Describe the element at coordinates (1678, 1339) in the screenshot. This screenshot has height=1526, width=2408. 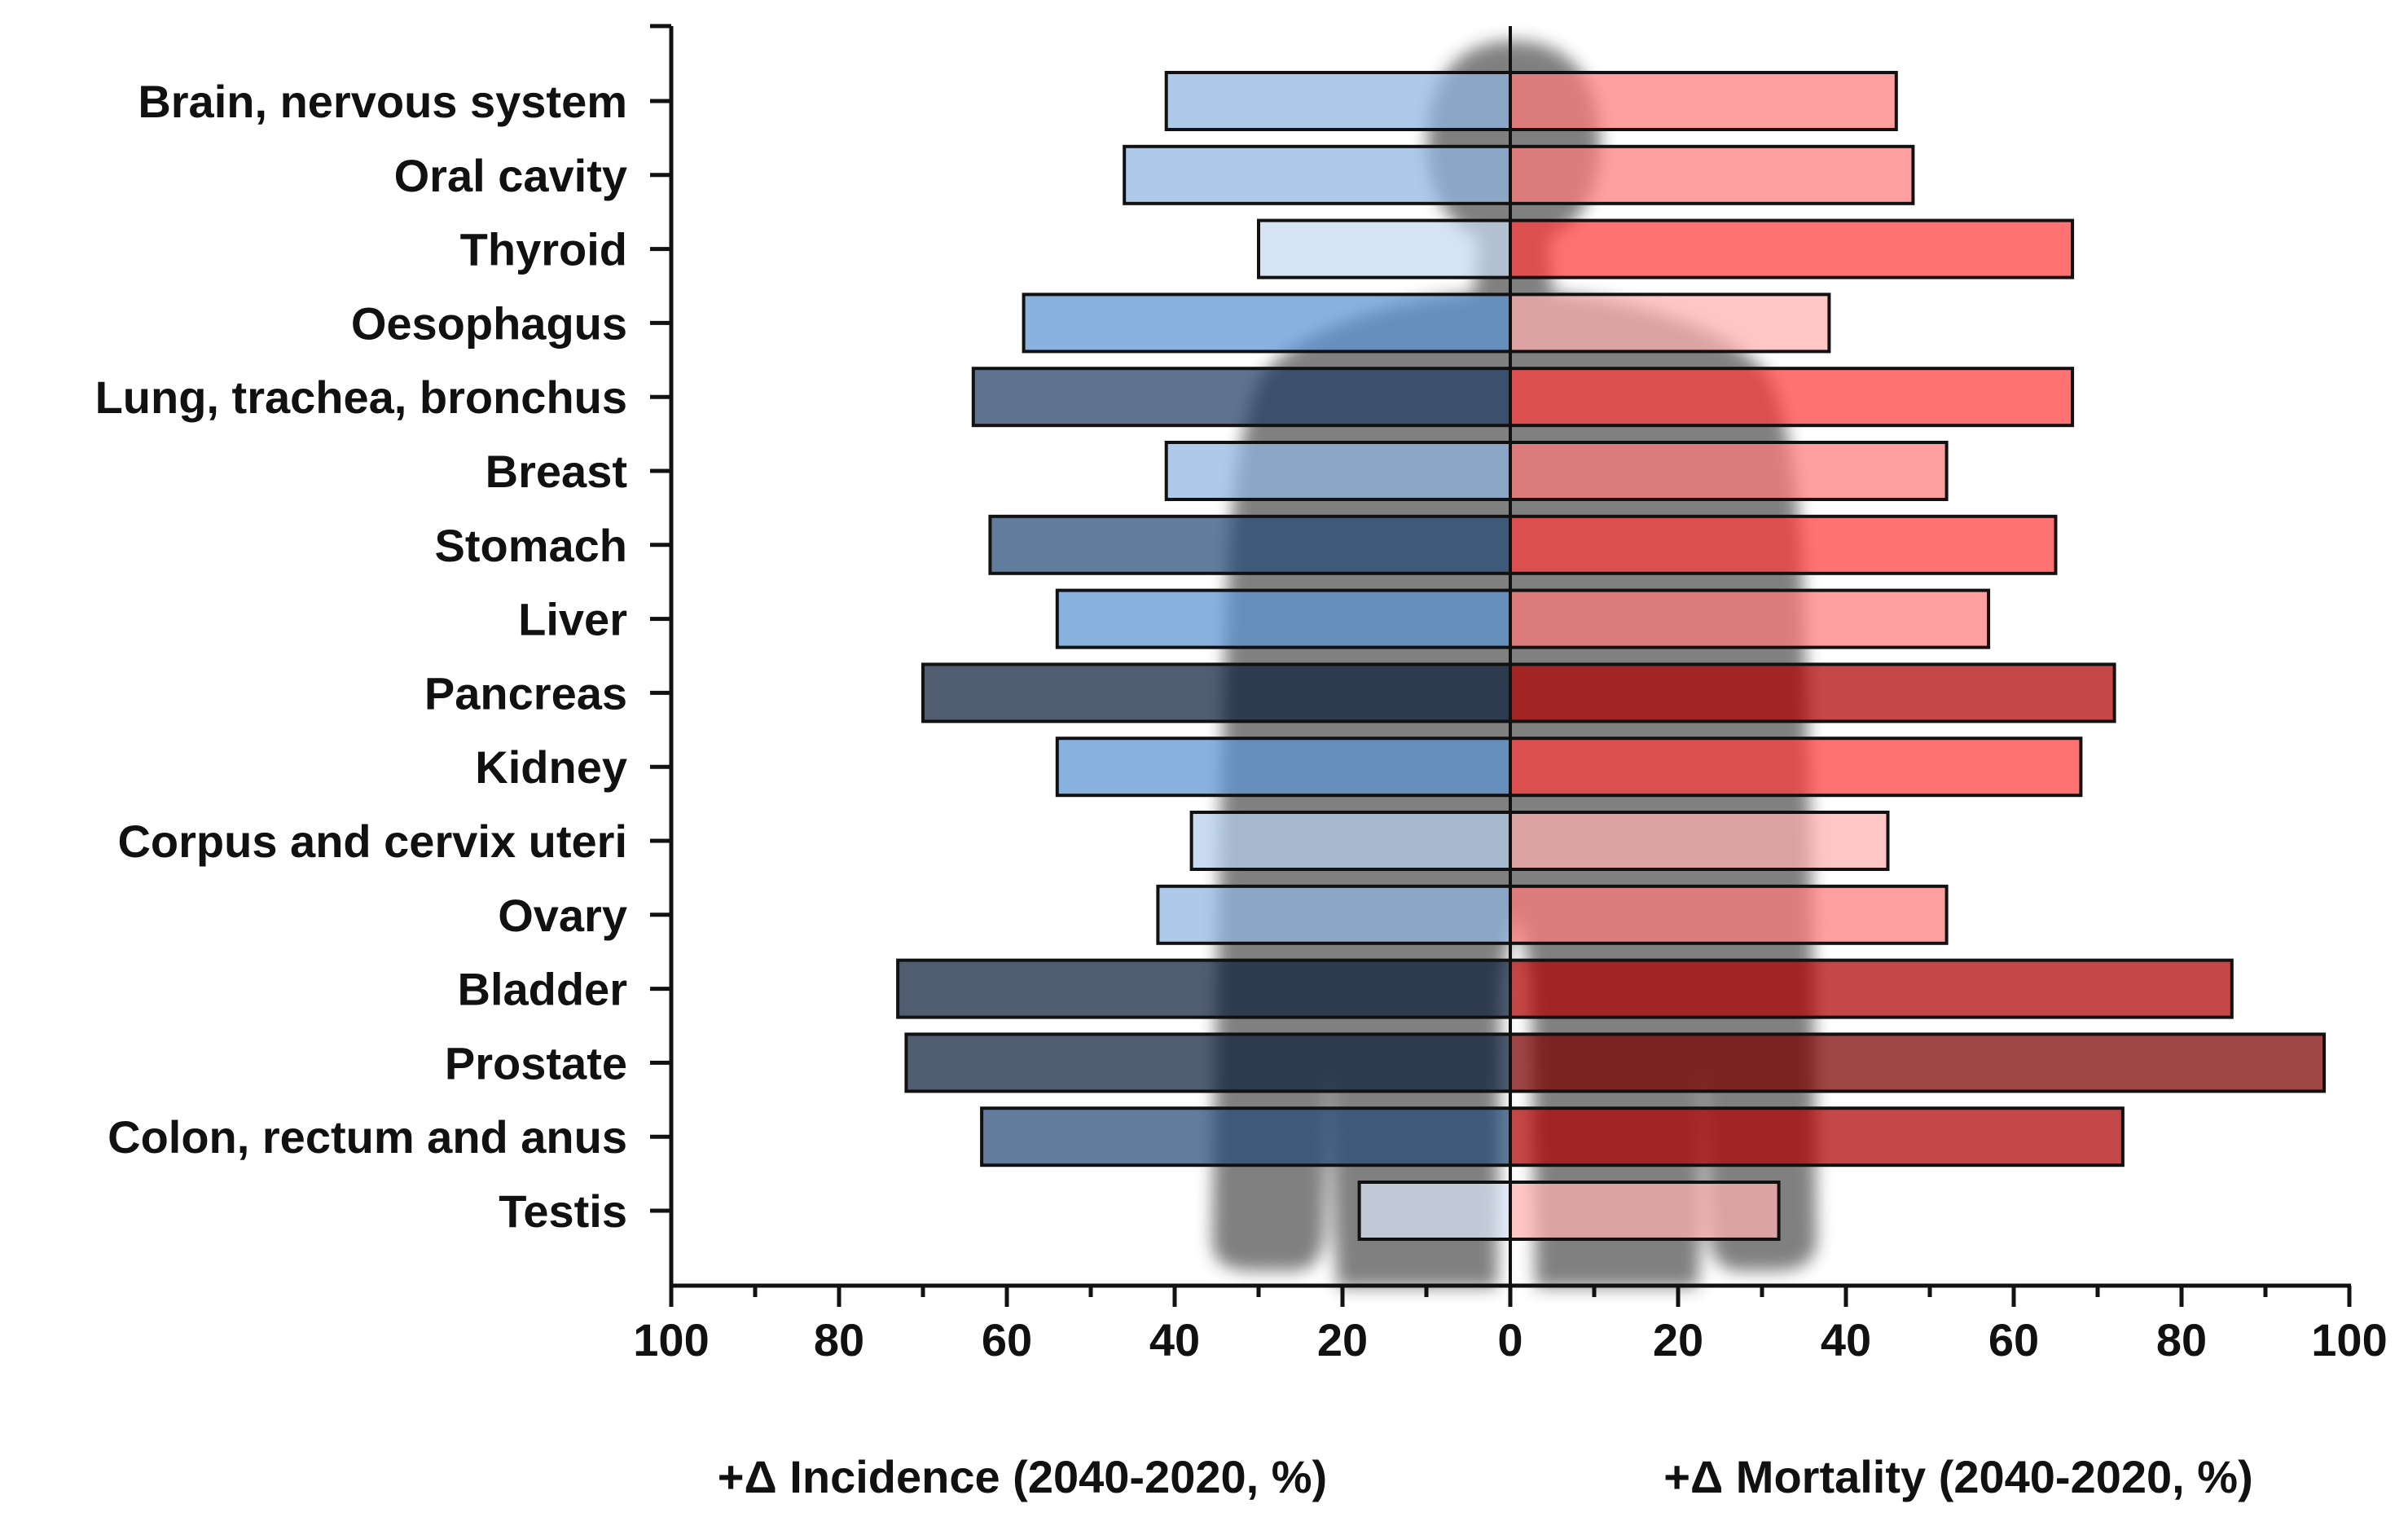
I see `x-tick-label-right: 20` at that location.